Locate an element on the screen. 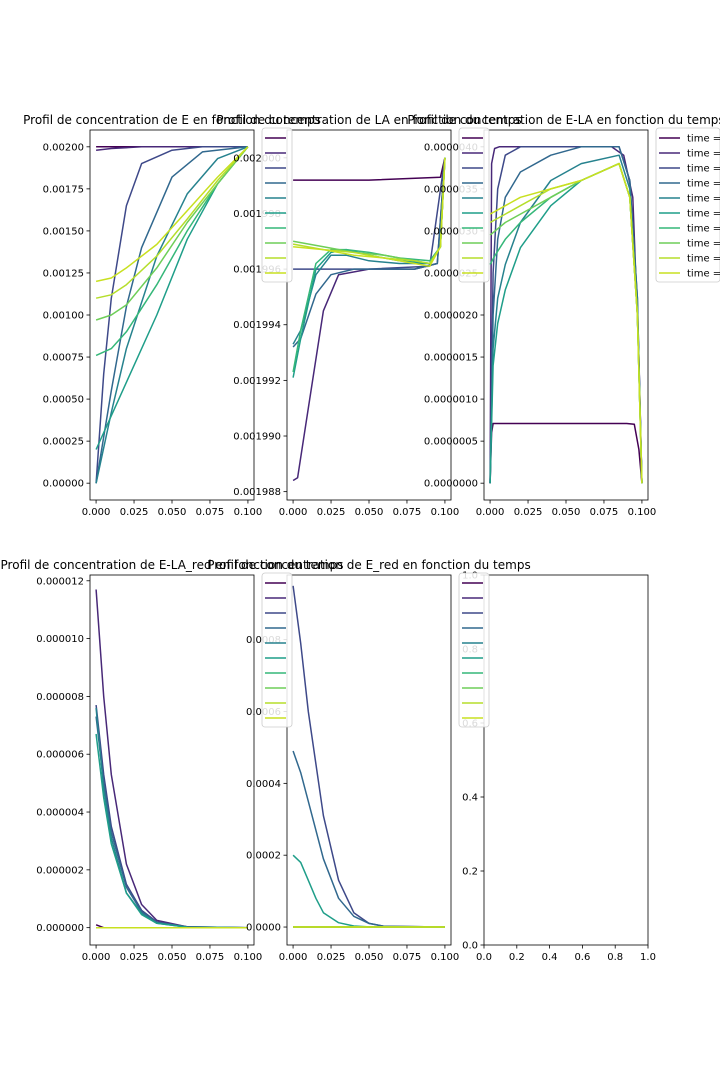 The height and width of the screenshot is (1080, 720). y-tick-label: 0.00075 is located at coordinates (63, 358).